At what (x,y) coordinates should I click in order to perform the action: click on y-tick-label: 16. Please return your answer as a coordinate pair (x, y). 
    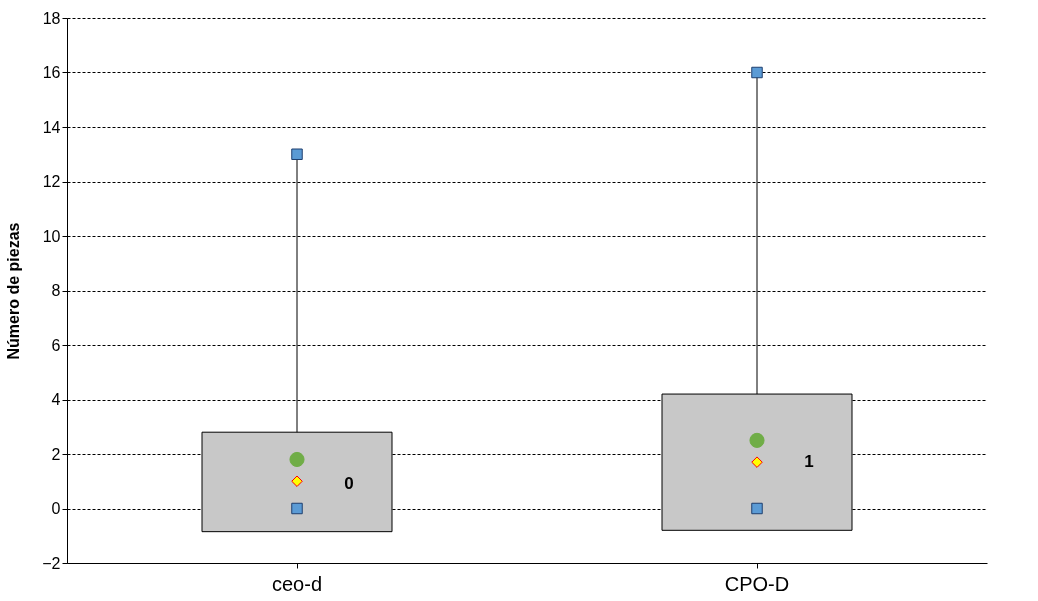
    Looking at the image, I should click on (51, 72).